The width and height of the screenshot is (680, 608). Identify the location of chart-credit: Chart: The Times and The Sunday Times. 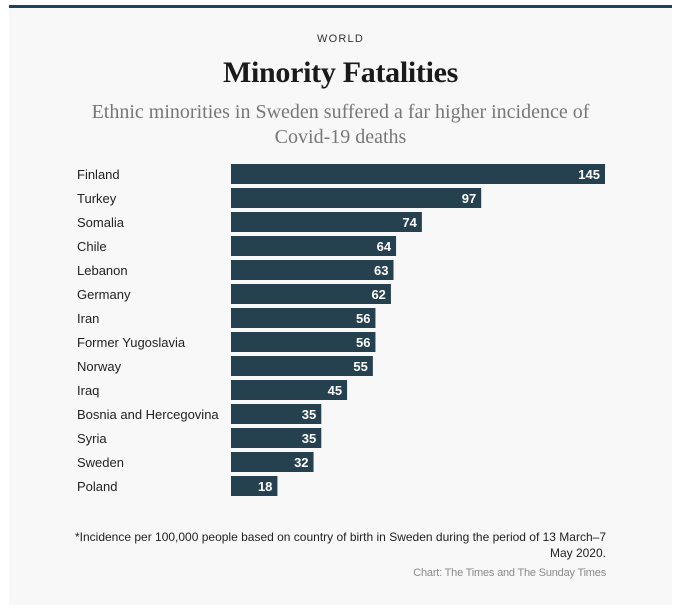
(509, 573).